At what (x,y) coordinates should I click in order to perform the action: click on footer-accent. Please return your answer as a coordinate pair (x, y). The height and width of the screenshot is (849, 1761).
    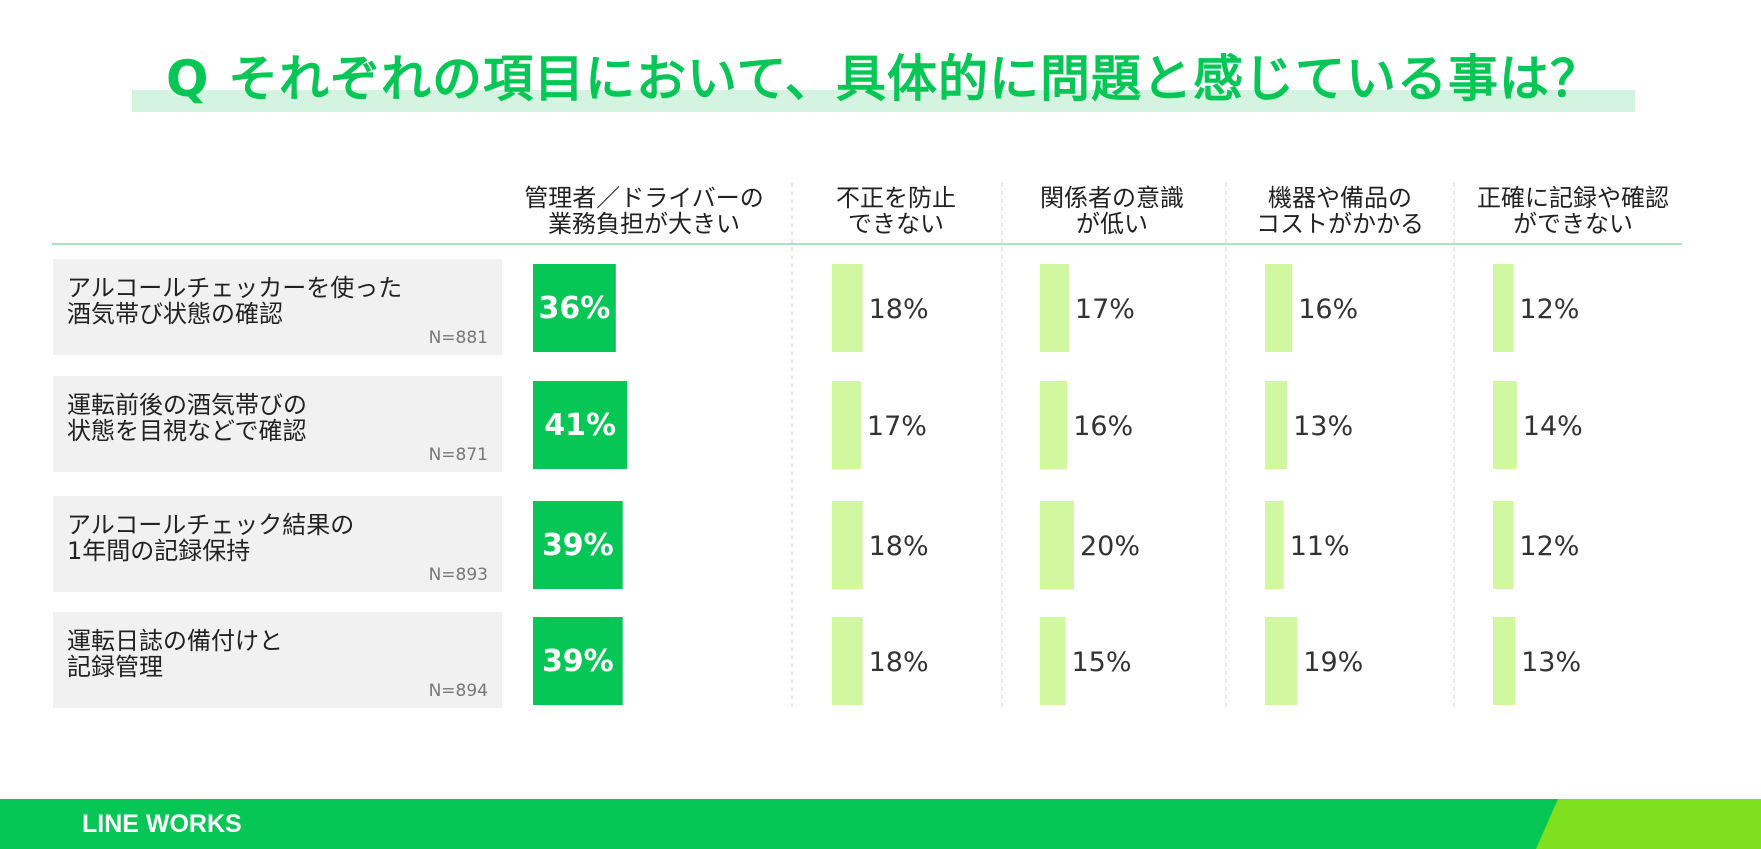
    Looking at the image, I should click on (1648, 824).